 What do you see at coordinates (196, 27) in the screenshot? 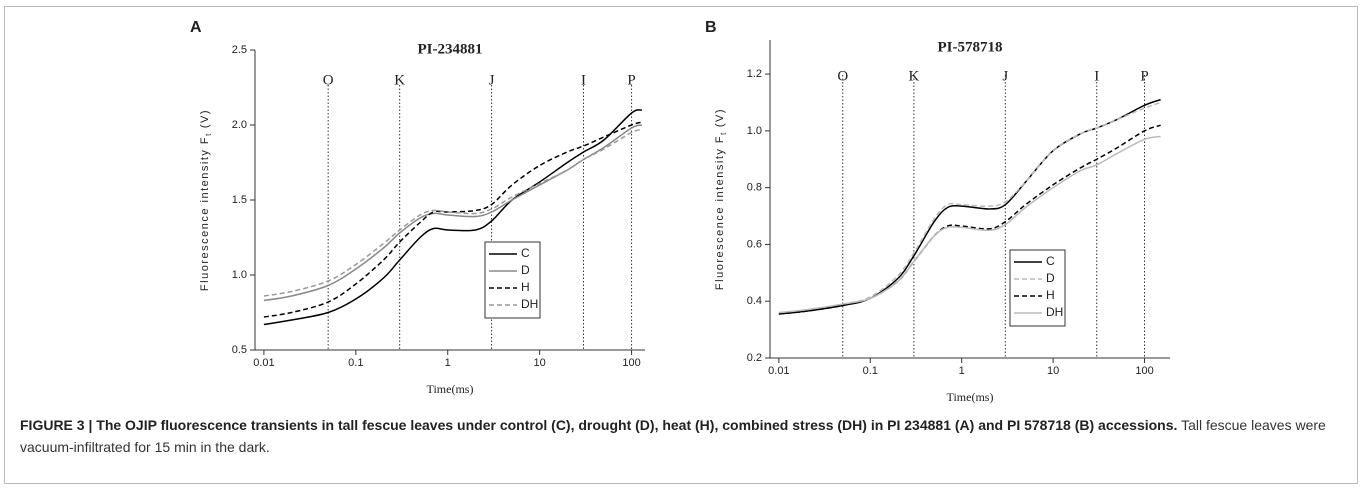
I see `panel-label: A` at bounding box center [196, 27].